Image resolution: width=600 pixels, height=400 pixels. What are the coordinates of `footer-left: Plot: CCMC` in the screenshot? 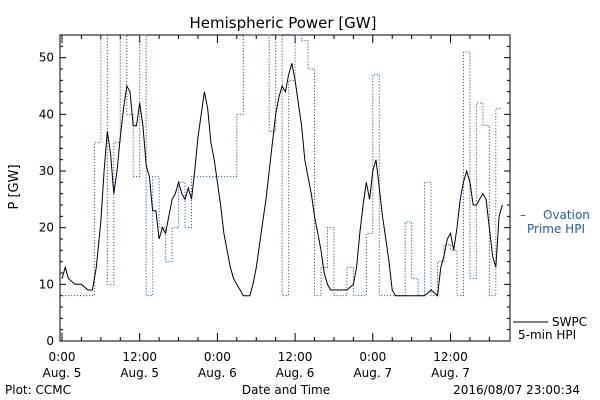 It's located at (38, 390).